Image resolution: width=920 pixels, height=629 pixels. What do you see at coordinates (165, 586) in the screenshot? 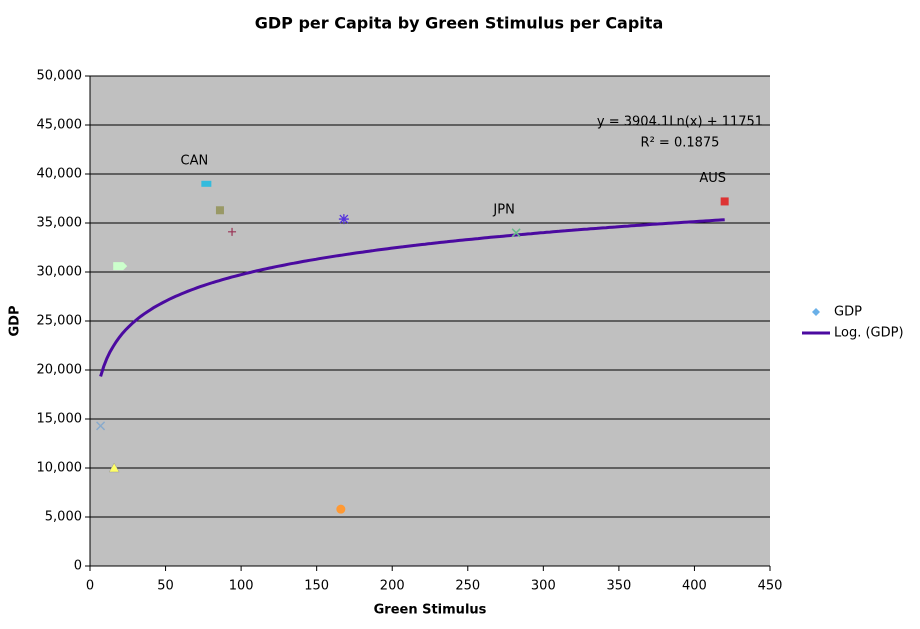
I see `x-tick-label: 50` at bounding box center [165, 586].